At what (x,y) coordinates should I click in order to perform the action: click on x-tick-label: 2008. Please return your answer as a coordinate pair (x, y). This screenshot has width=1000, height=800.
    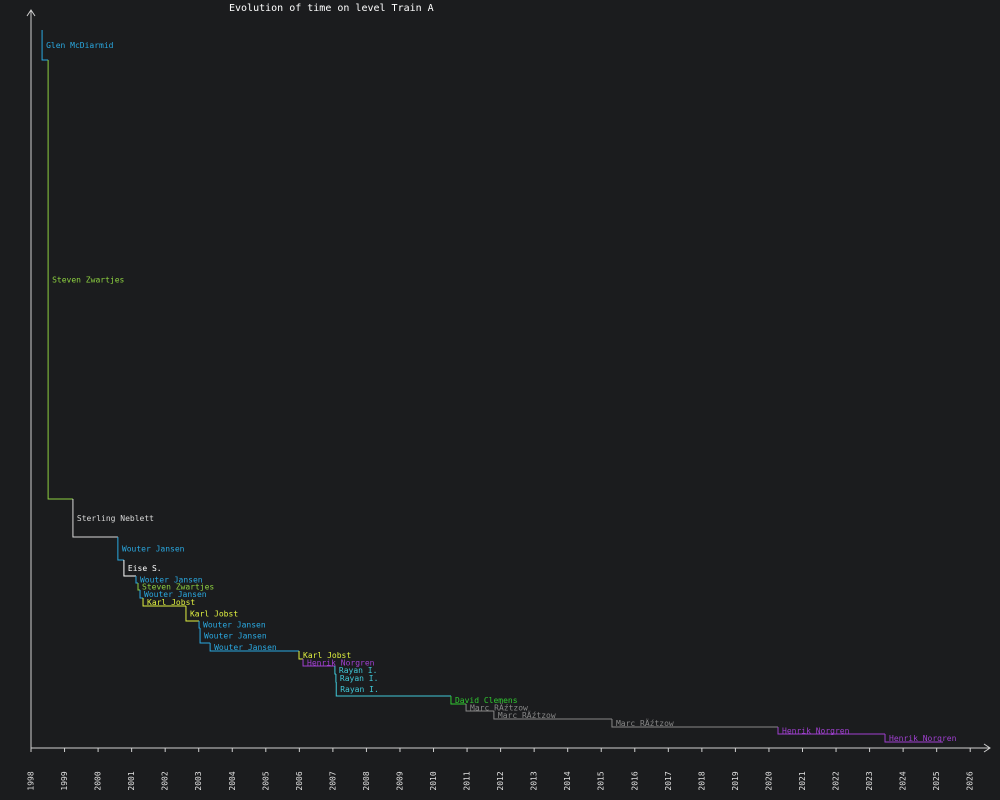
    Looking at the image, I should click on (366, 780).